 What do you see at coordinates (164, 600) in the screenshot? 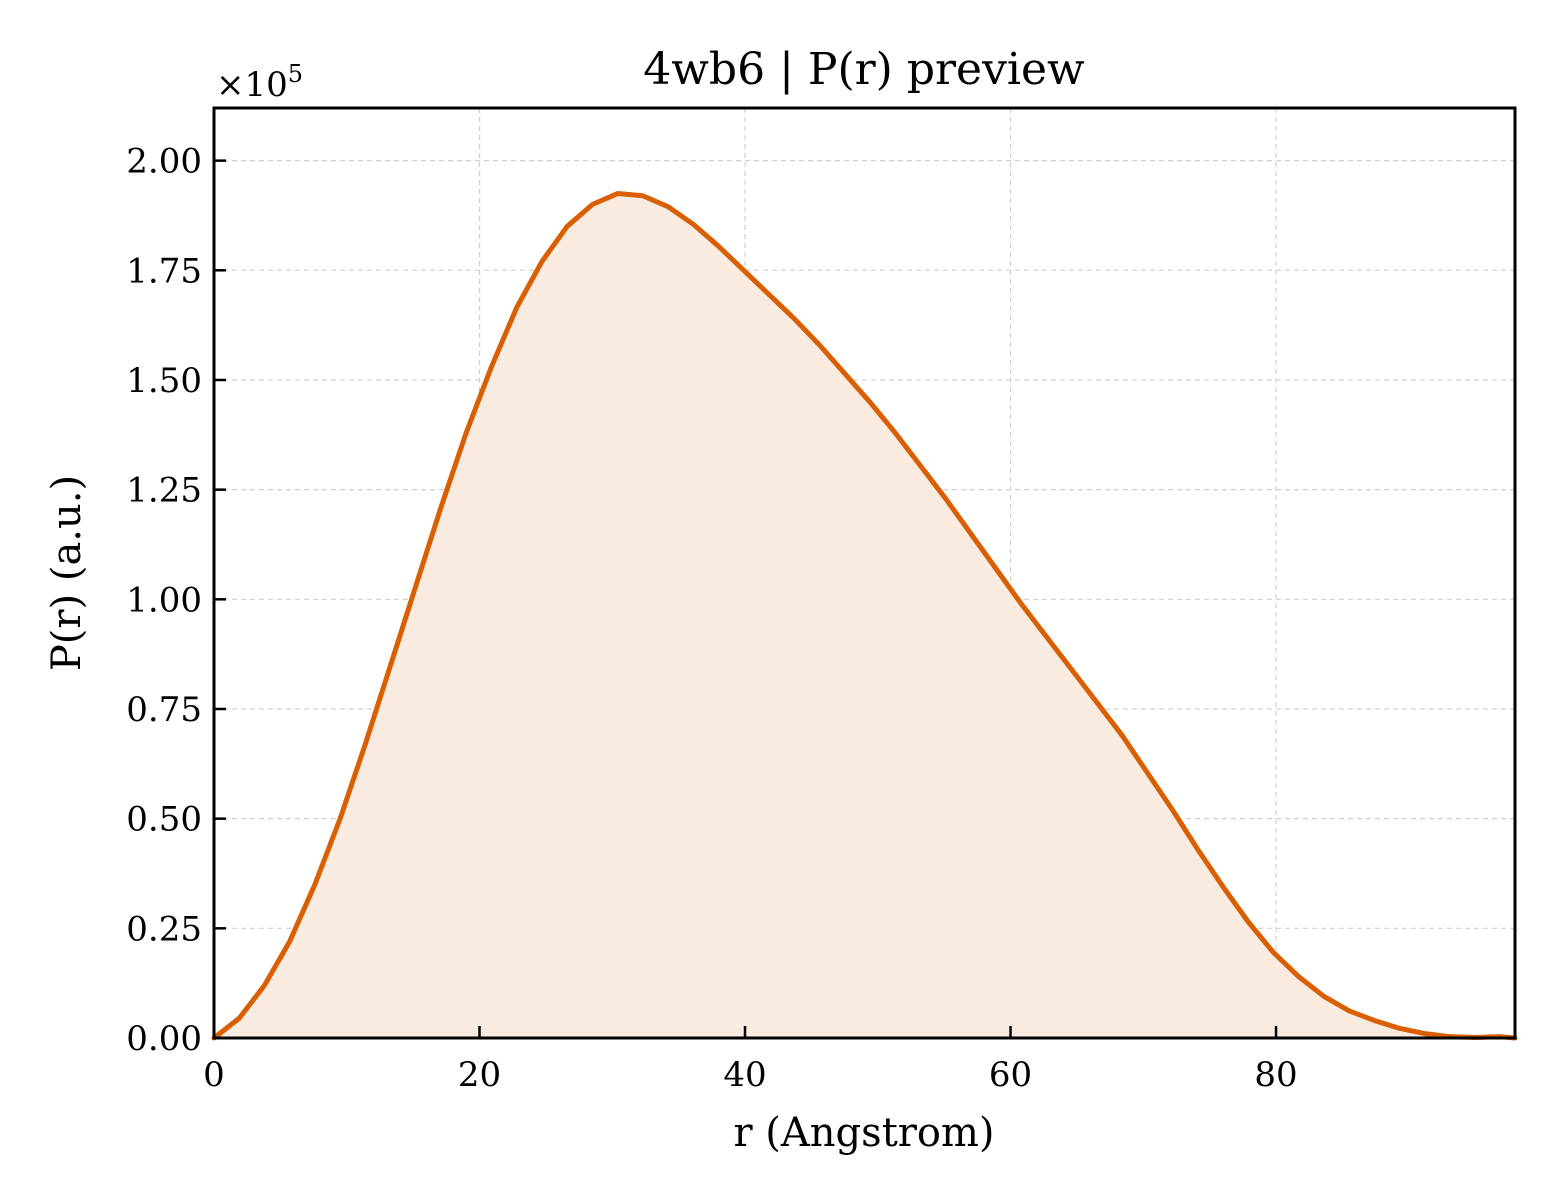
I see `y-tick-label: 1.00` at bounding box center [164, 600].